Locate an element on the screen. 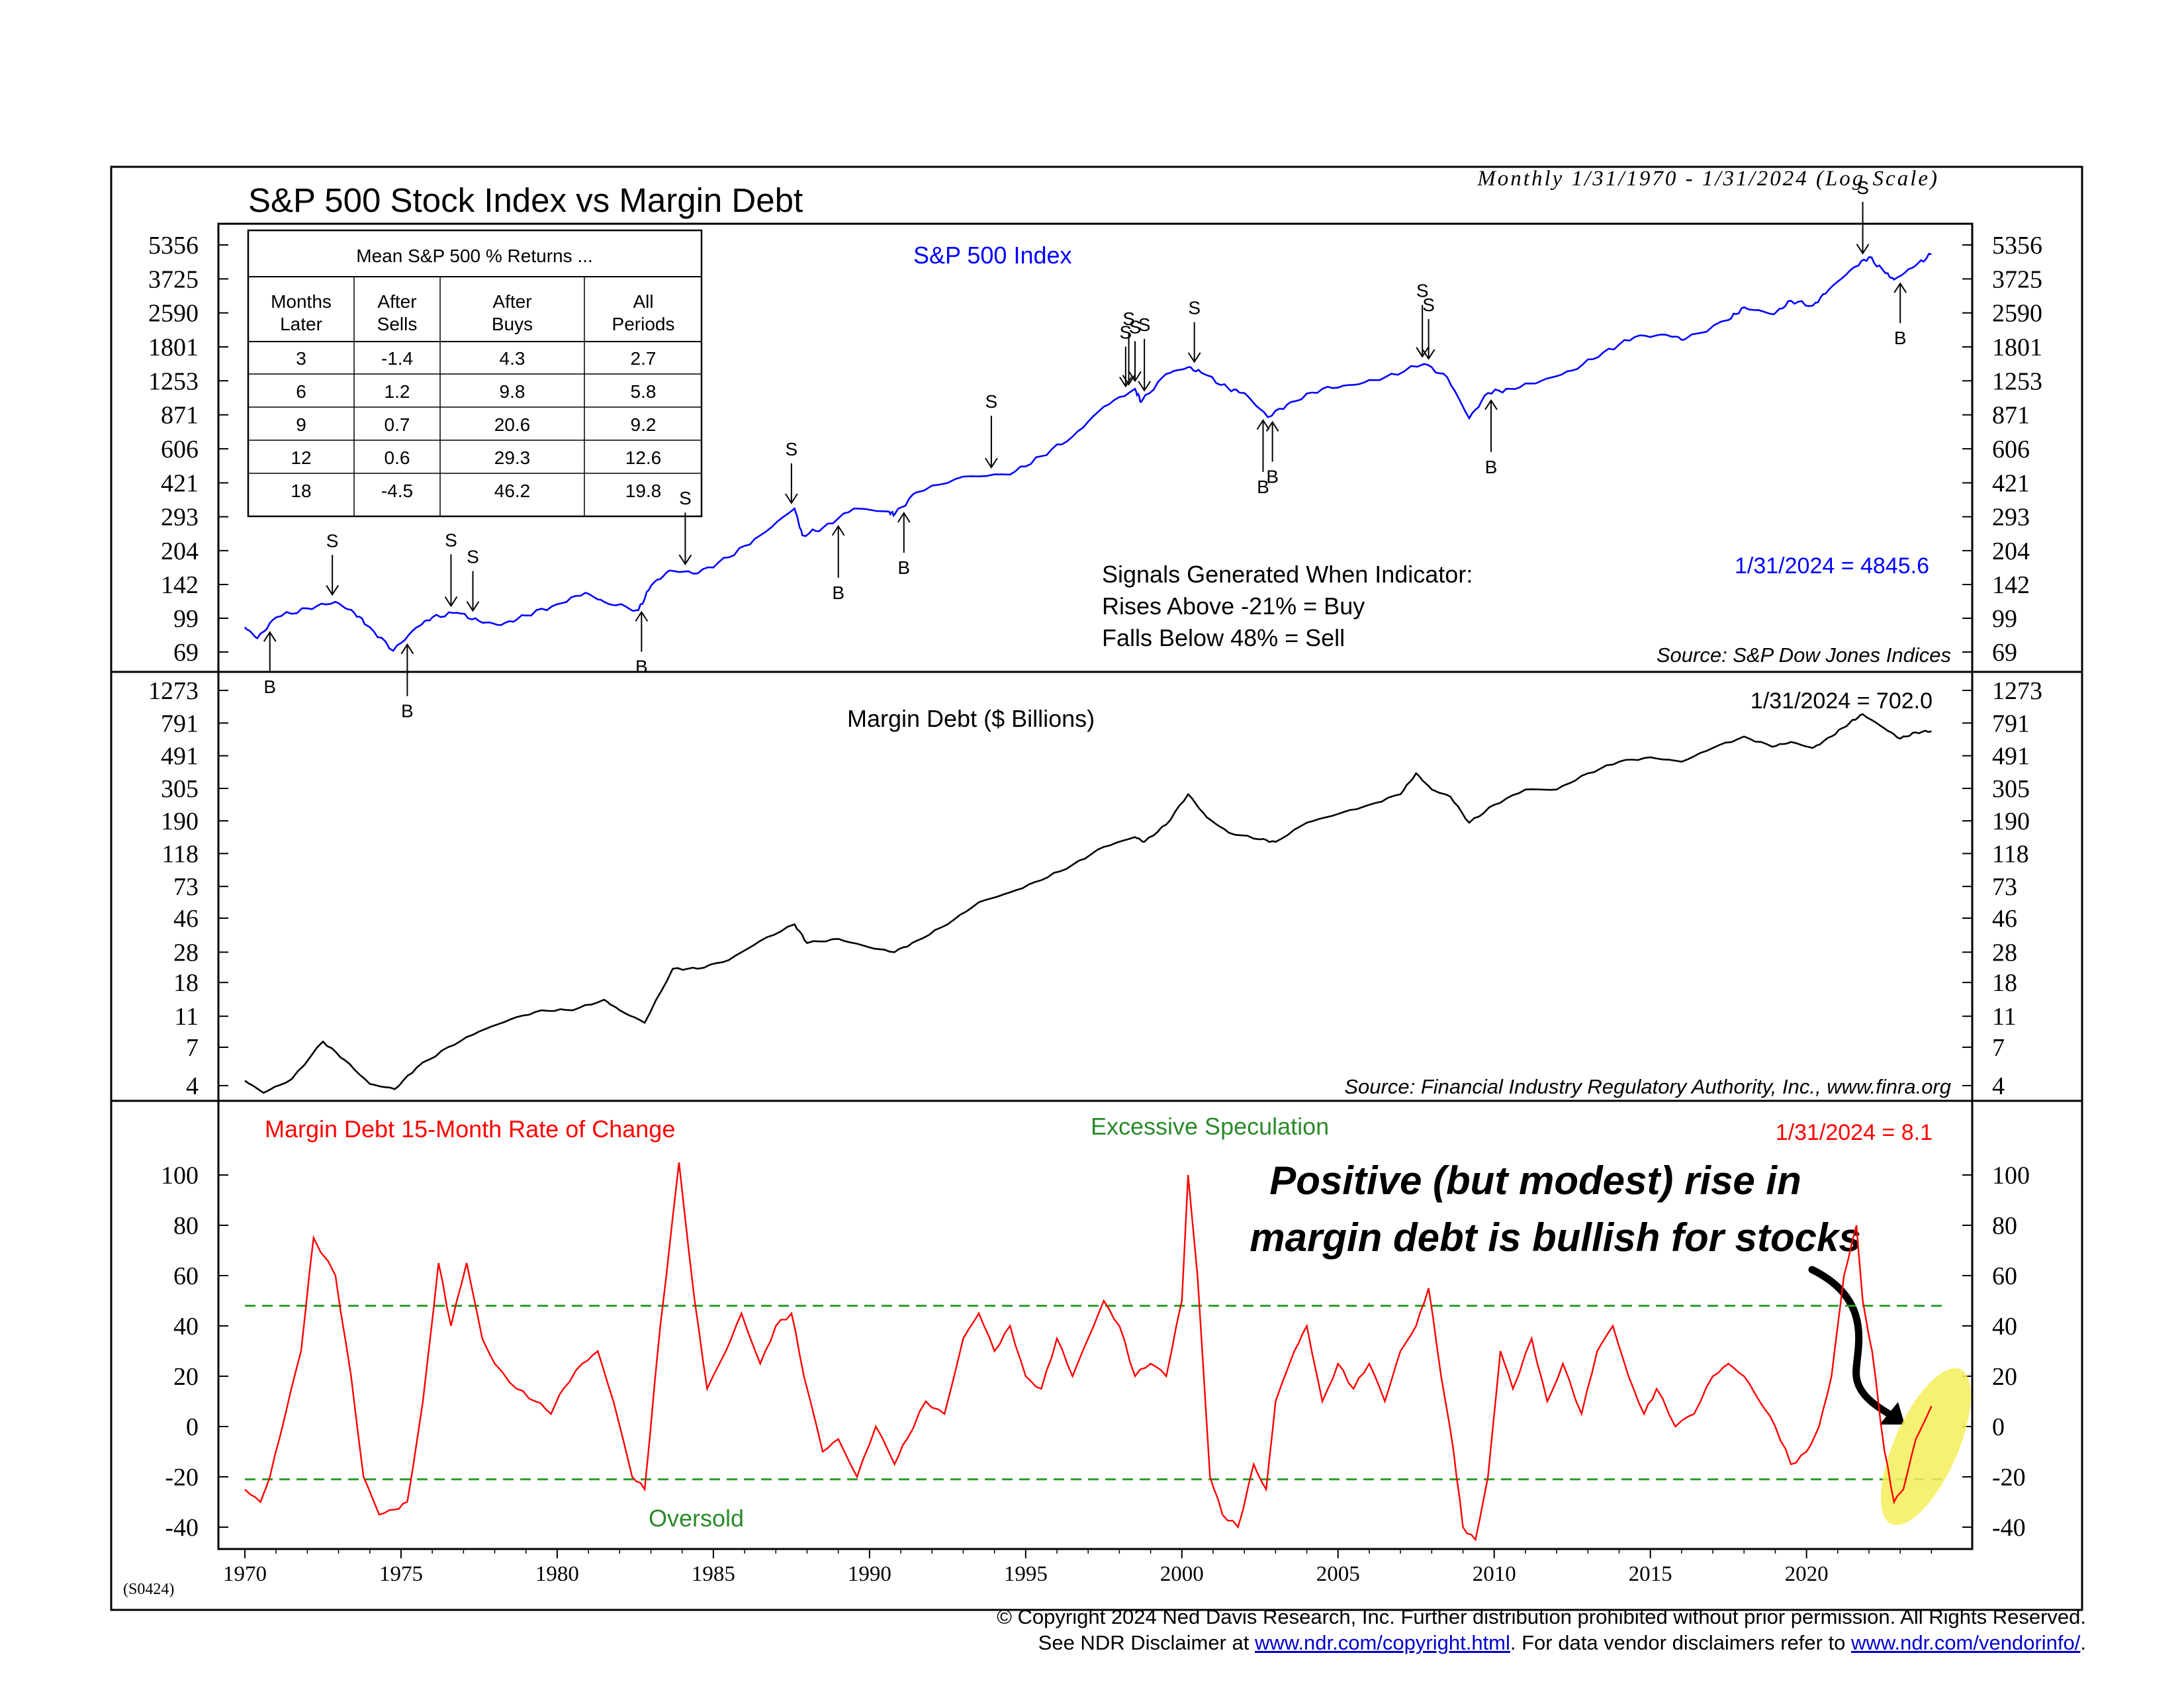 The width and height of the screenshot is (2184, 1688). y-tick-label-right: 18 is located at coordinates (2005, 983).